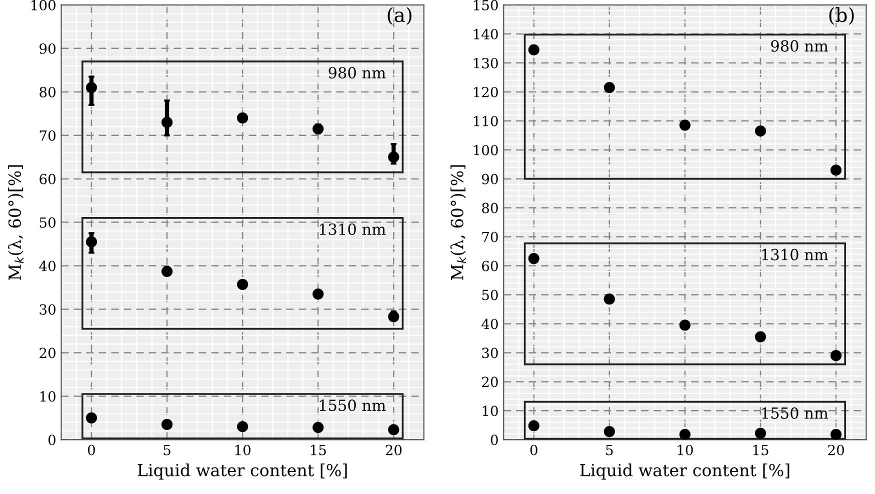 The width and height of the screenshot is (875, 494). What do you see at coordinates (486, 63) in the screenshot?
I see `y-tick-label: 130` at bounding box center [486, 63].